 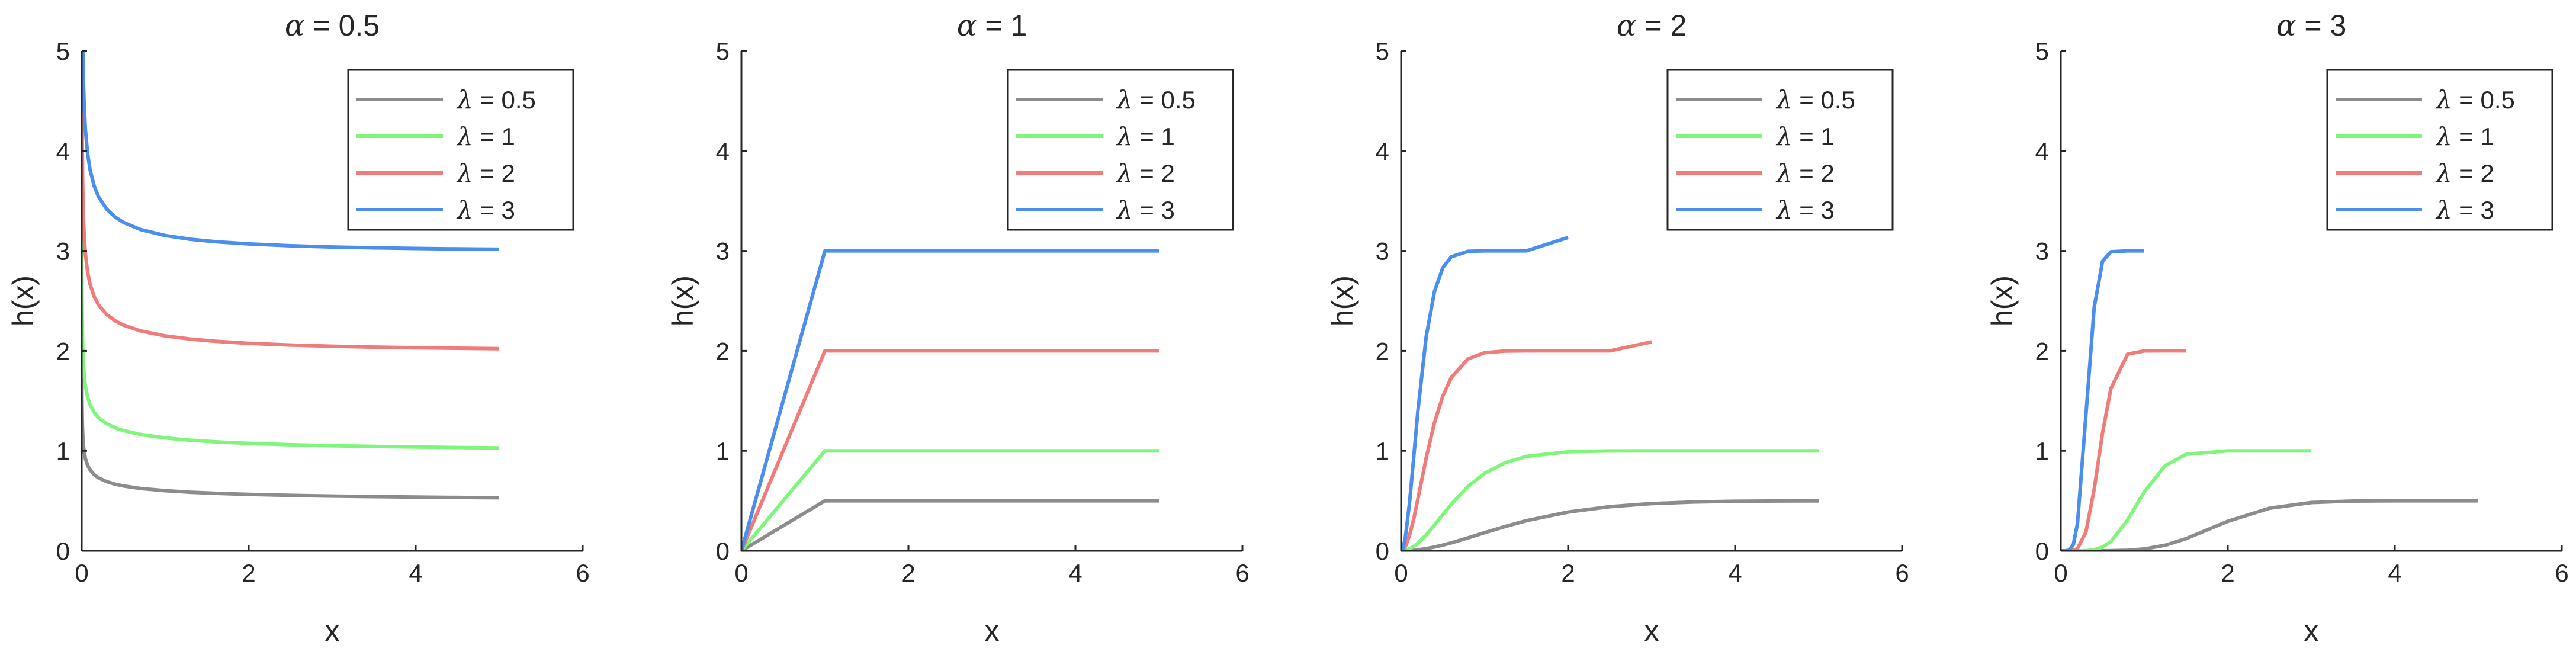 What do you see at coordinates (1002, 26) in the screenshot?
I see `title-value: = 1` at bounding box center [1002, 26].